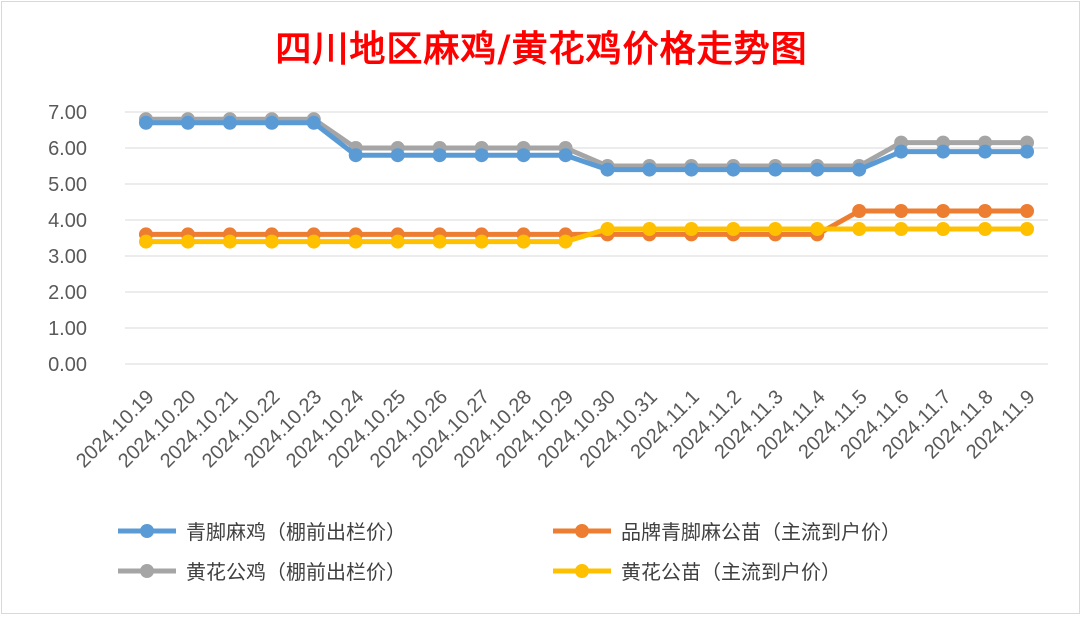 This screenshot has height=617, width=1083. What do you see at coordinates (296, 572) in the screenshot?
I see `legend-label: 黄花公鸡（棚前出栏价）` at bounding box center [296, 572].